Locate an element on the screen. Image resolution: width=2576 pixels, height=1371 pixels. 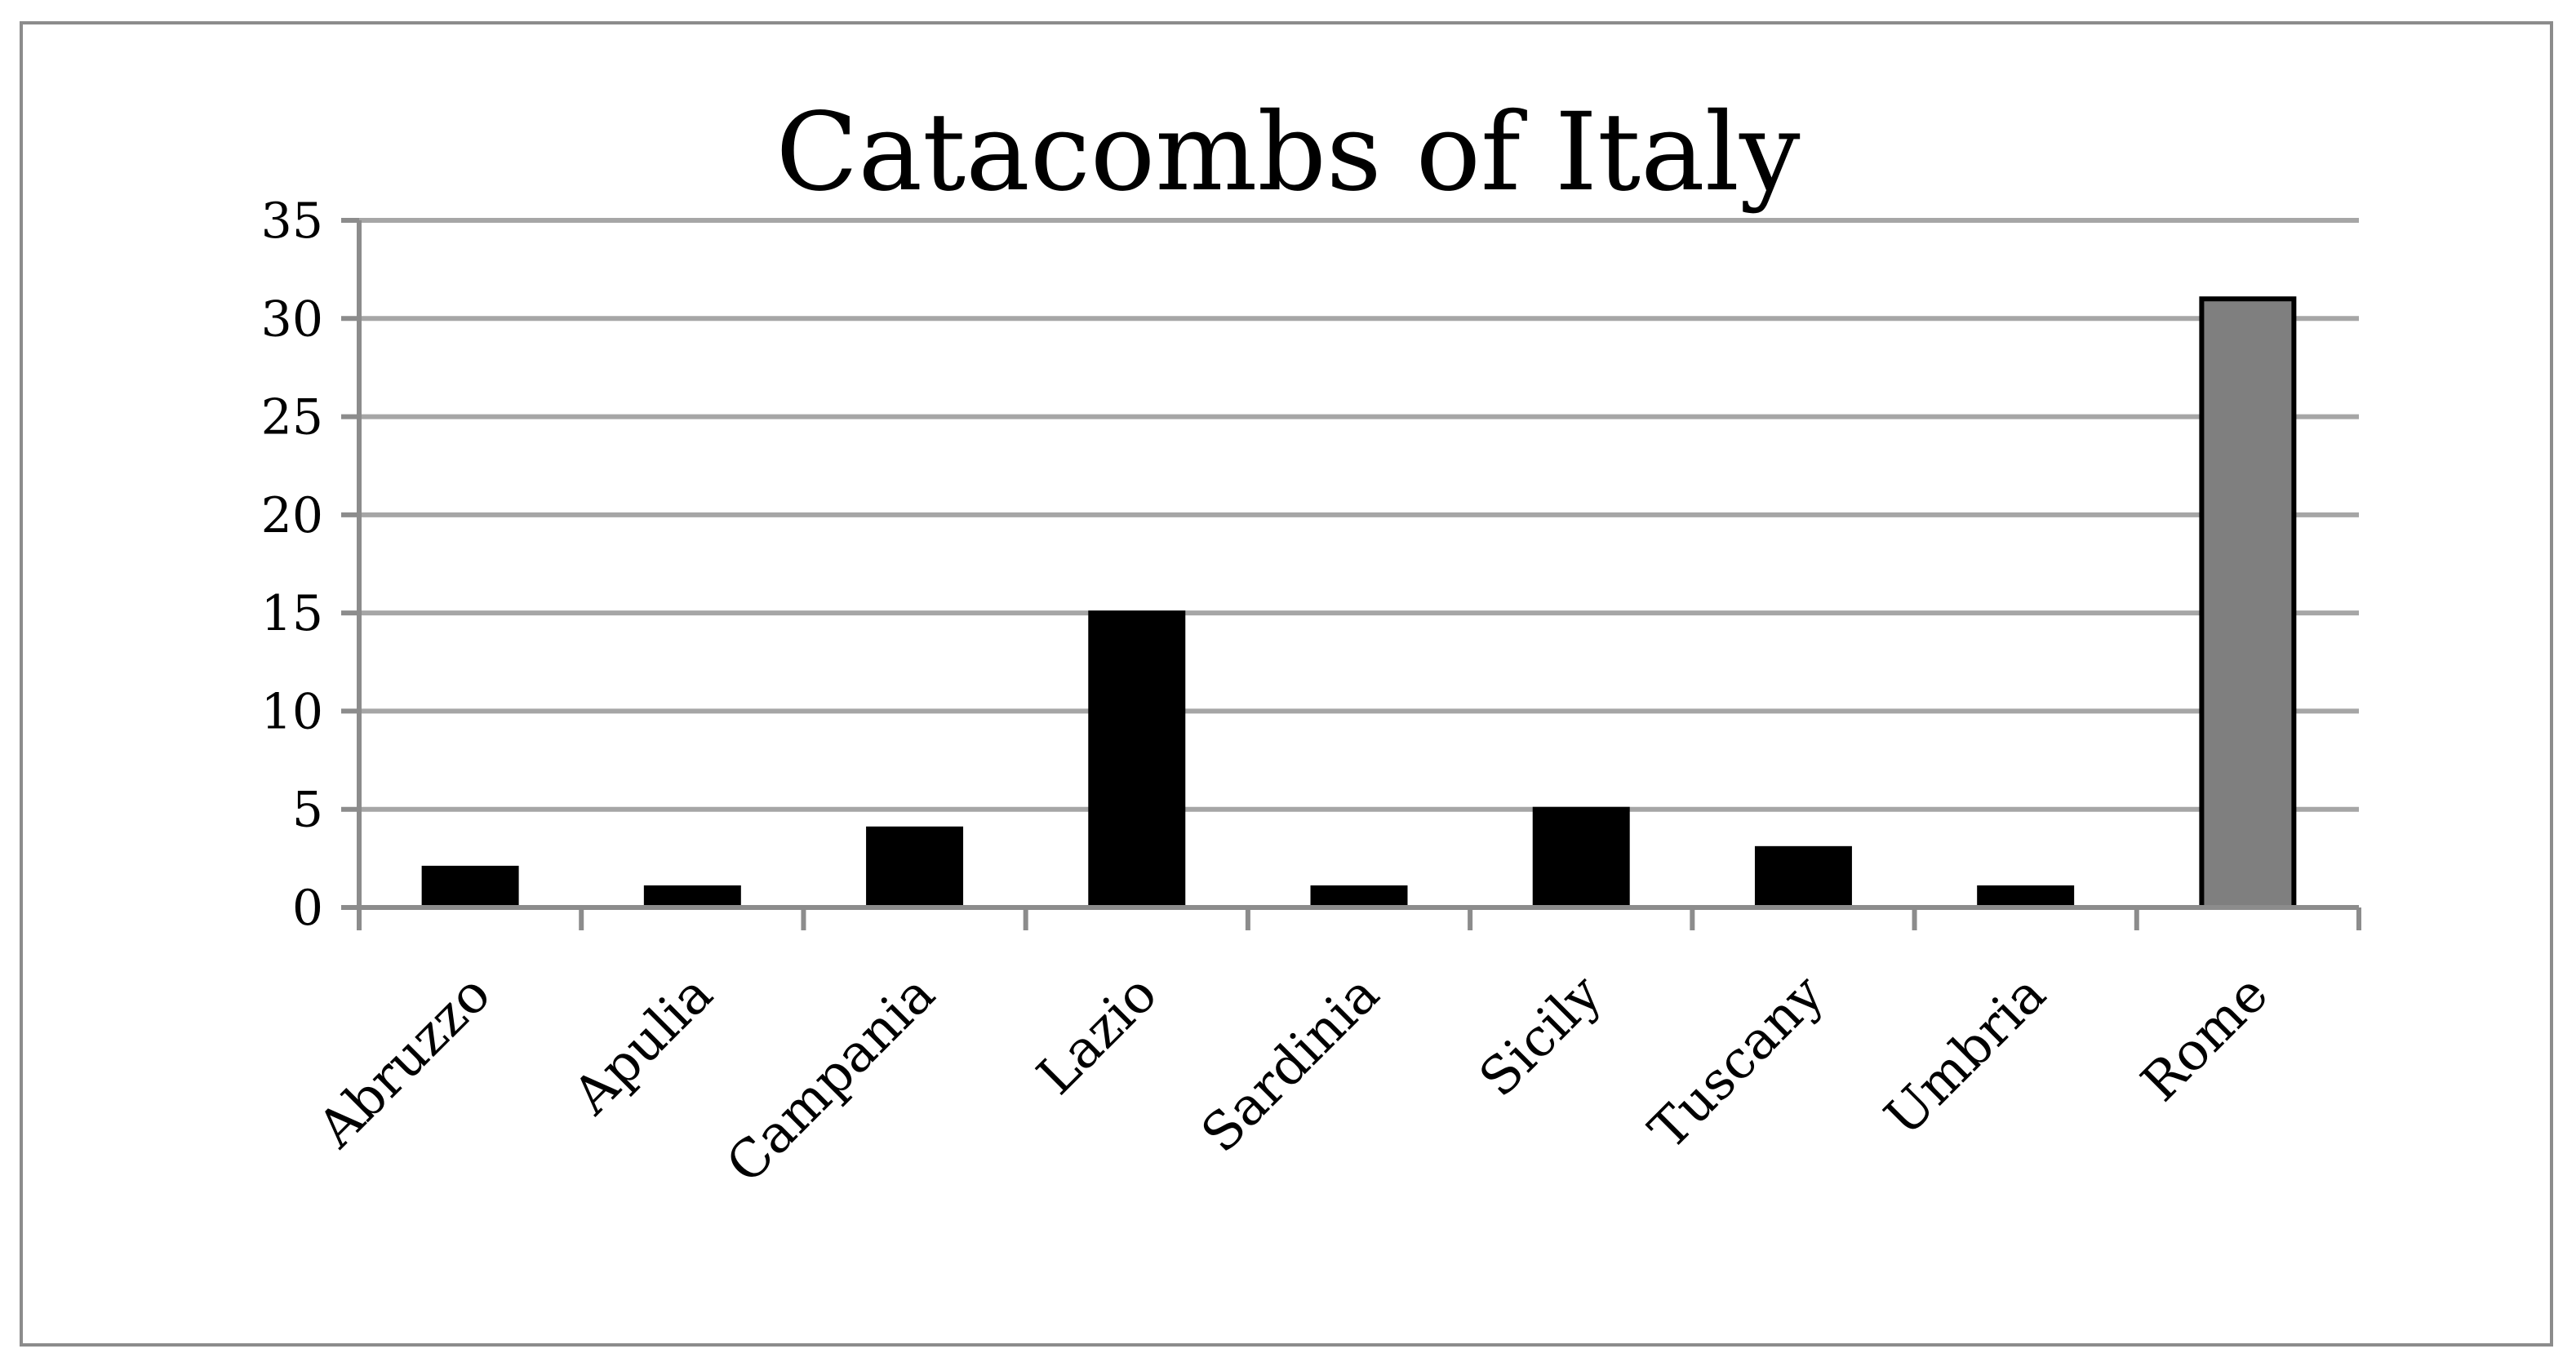
y-tick-label: 10 is located at coordinates (292, 711).